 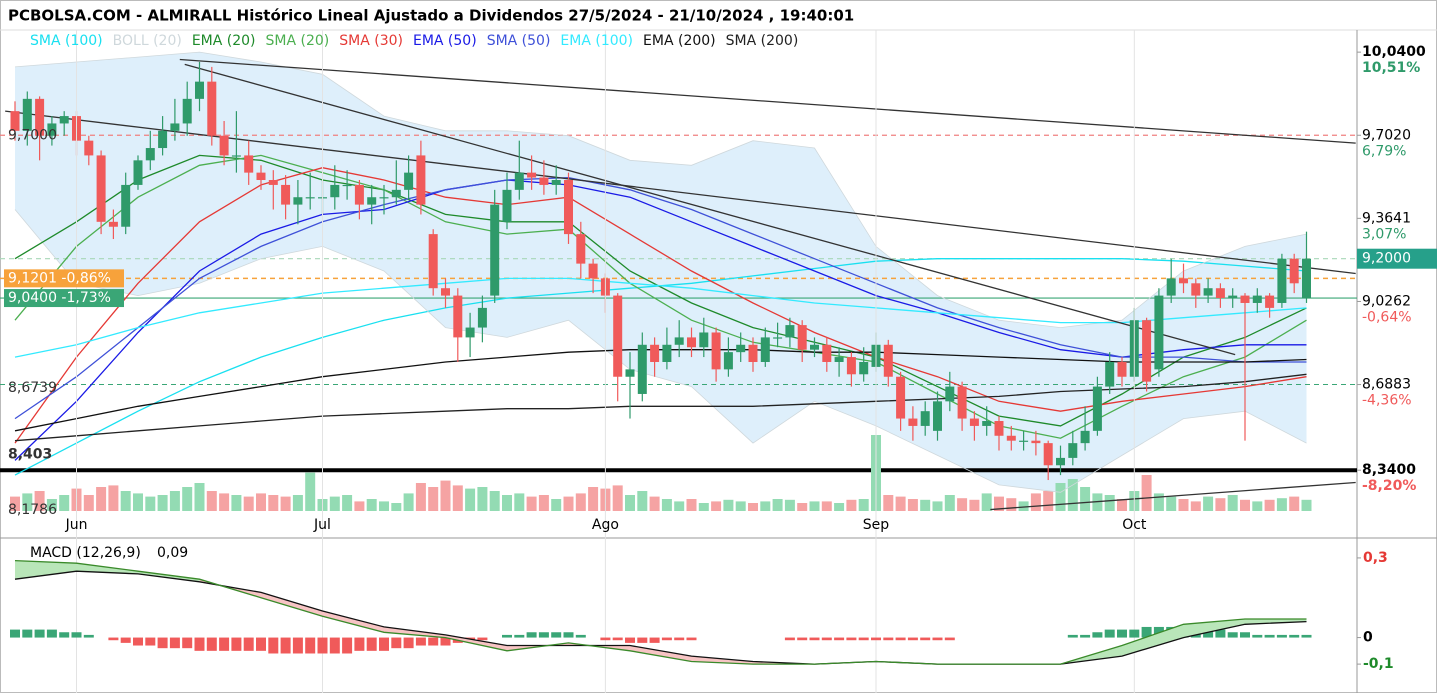 What do you see at coordinates (519, 41) in the screenshot?
I see `legend-item: SMA (50)` at bounding box center [519, 41].